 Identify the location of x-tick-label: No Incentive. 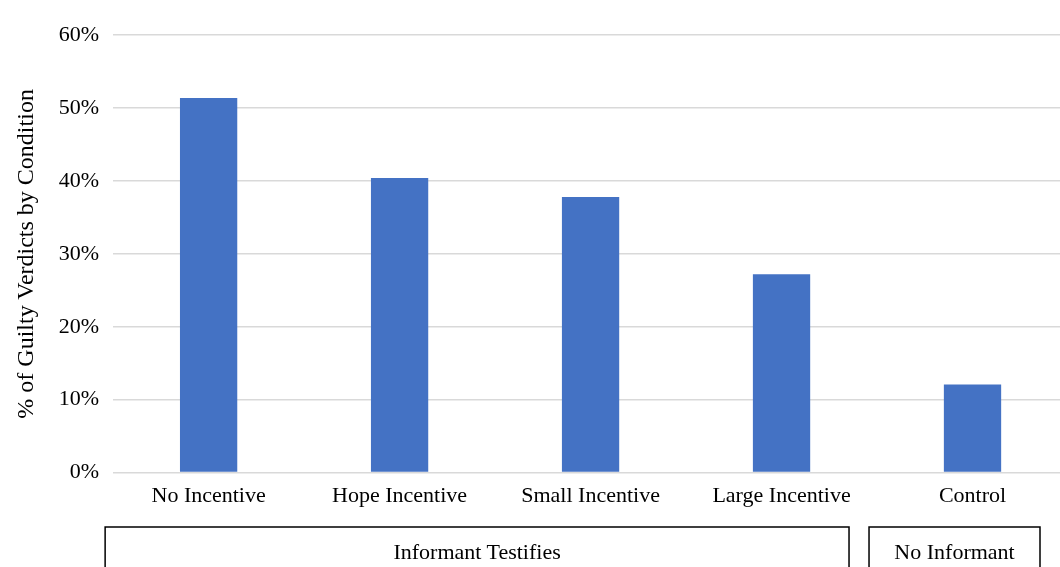
(208, 494).